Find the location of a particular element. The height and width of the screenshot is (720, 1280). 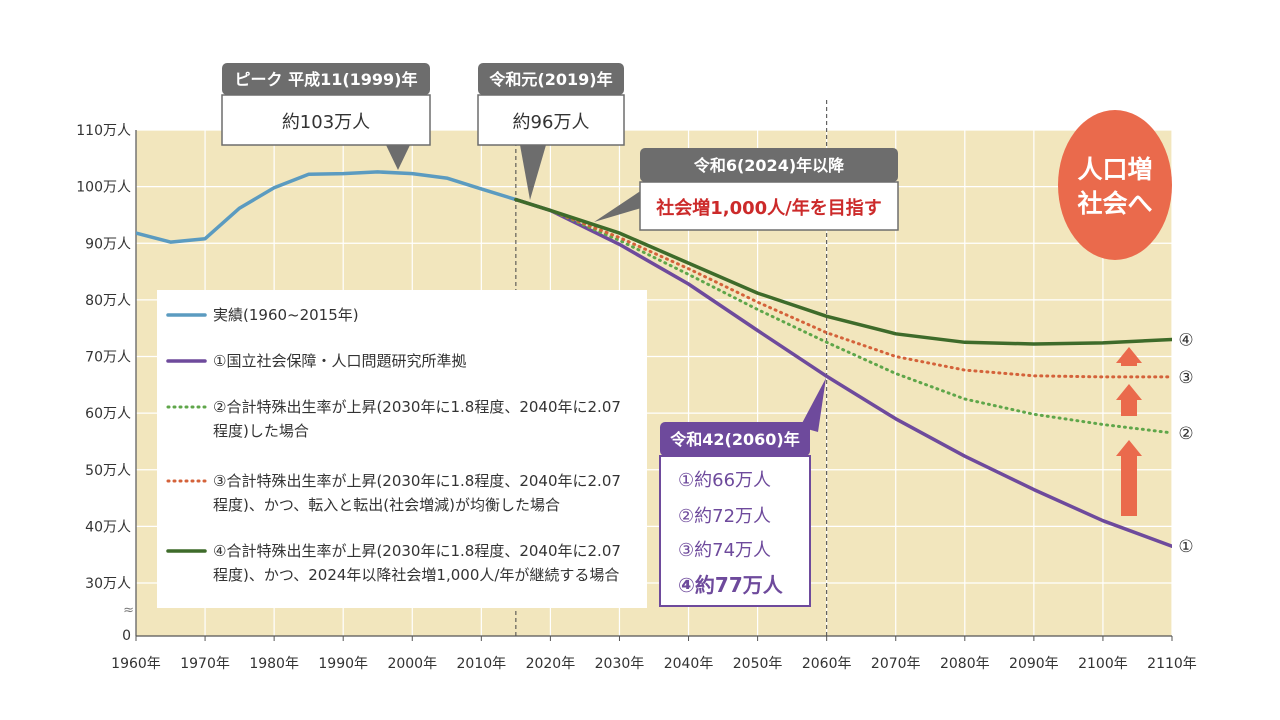

y-tick-label: 80万人 is located at coordinates (108, 301).